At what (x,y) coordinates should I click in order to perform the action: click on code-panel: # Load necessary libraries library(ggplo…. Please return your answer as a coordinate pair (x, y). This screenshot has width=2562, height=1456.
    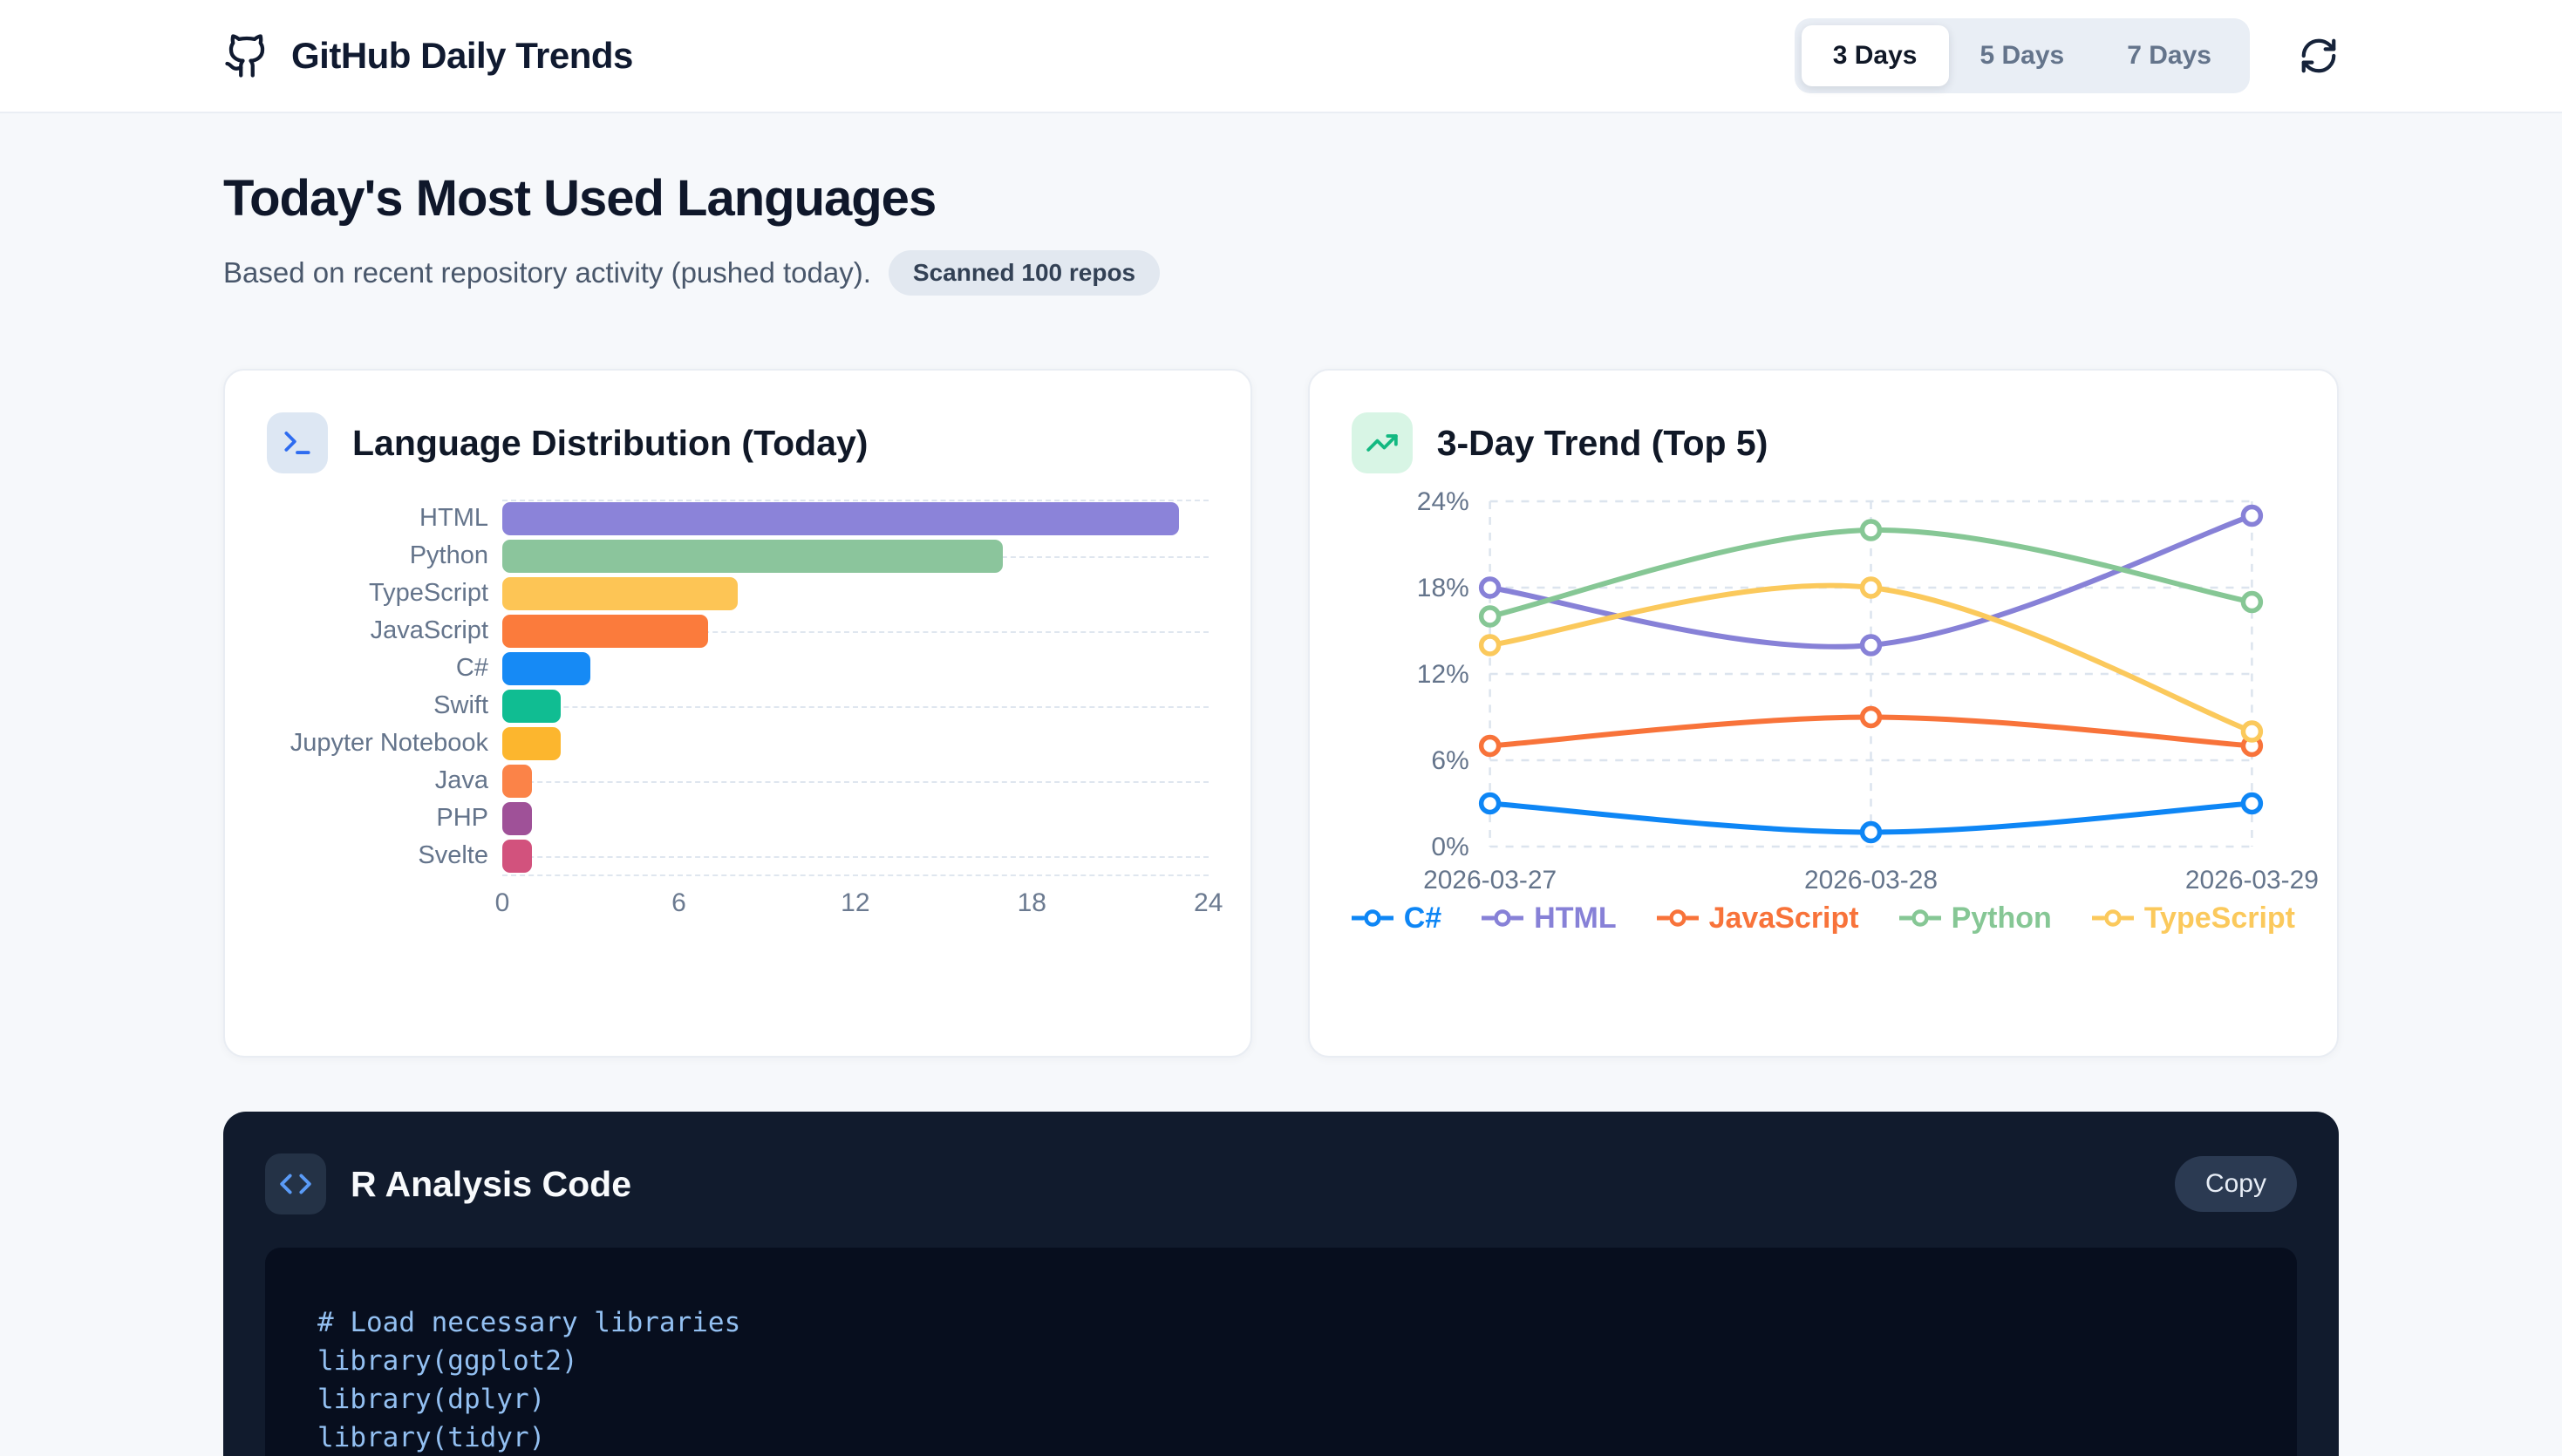
    Looking at the image, I should click on (1281, 1352).